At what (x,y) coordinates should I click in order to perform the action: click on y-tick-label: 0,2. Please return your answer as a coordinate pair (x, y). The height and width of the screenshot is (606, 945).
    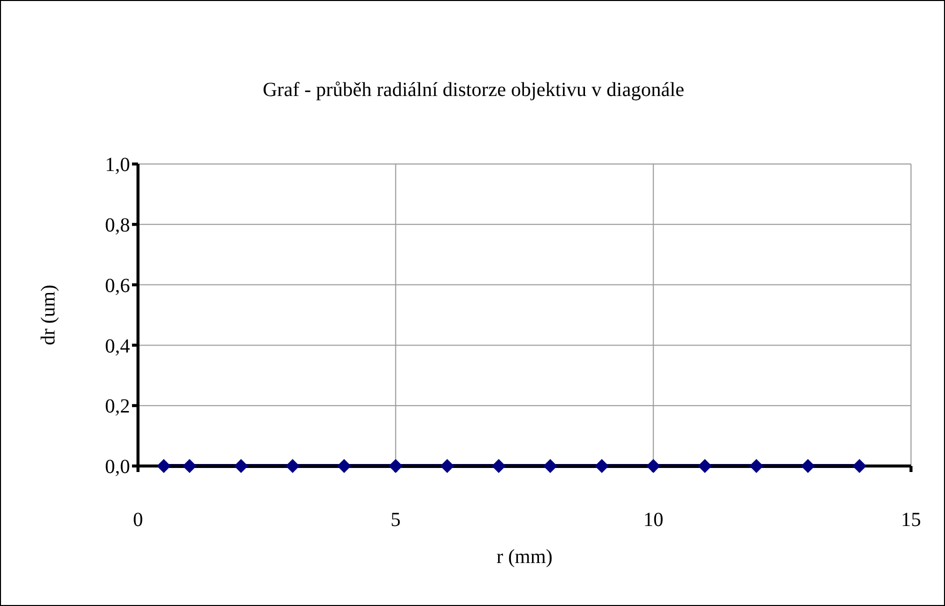
    Looking at the image, I should click on (117, 407).